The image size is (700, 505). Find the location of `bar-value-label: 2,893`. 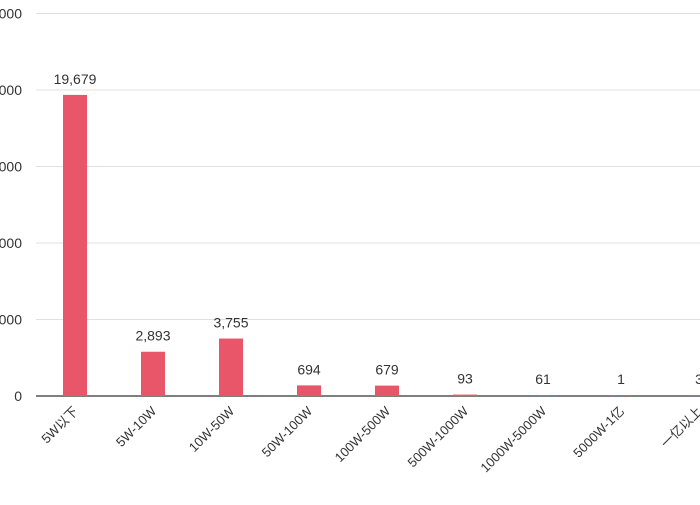

bar-value-label: 2,893 is located at coordinates (152, 336).